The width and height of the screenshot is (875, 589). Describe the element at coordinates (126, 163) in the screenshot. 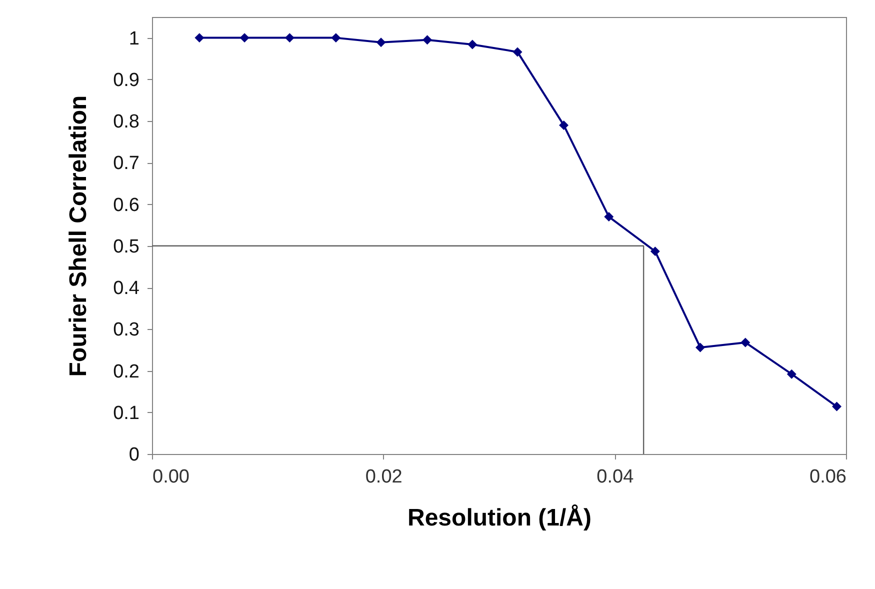

I see `y-tick-label: 0.7` at that location.